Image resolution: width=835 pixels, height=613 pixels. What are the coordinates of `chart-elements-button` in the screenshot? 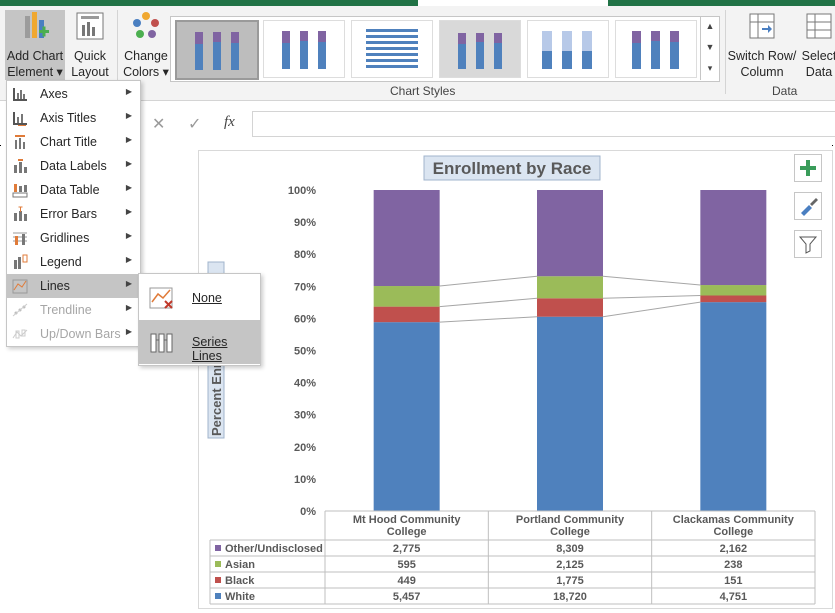 It's located at (808, 168).